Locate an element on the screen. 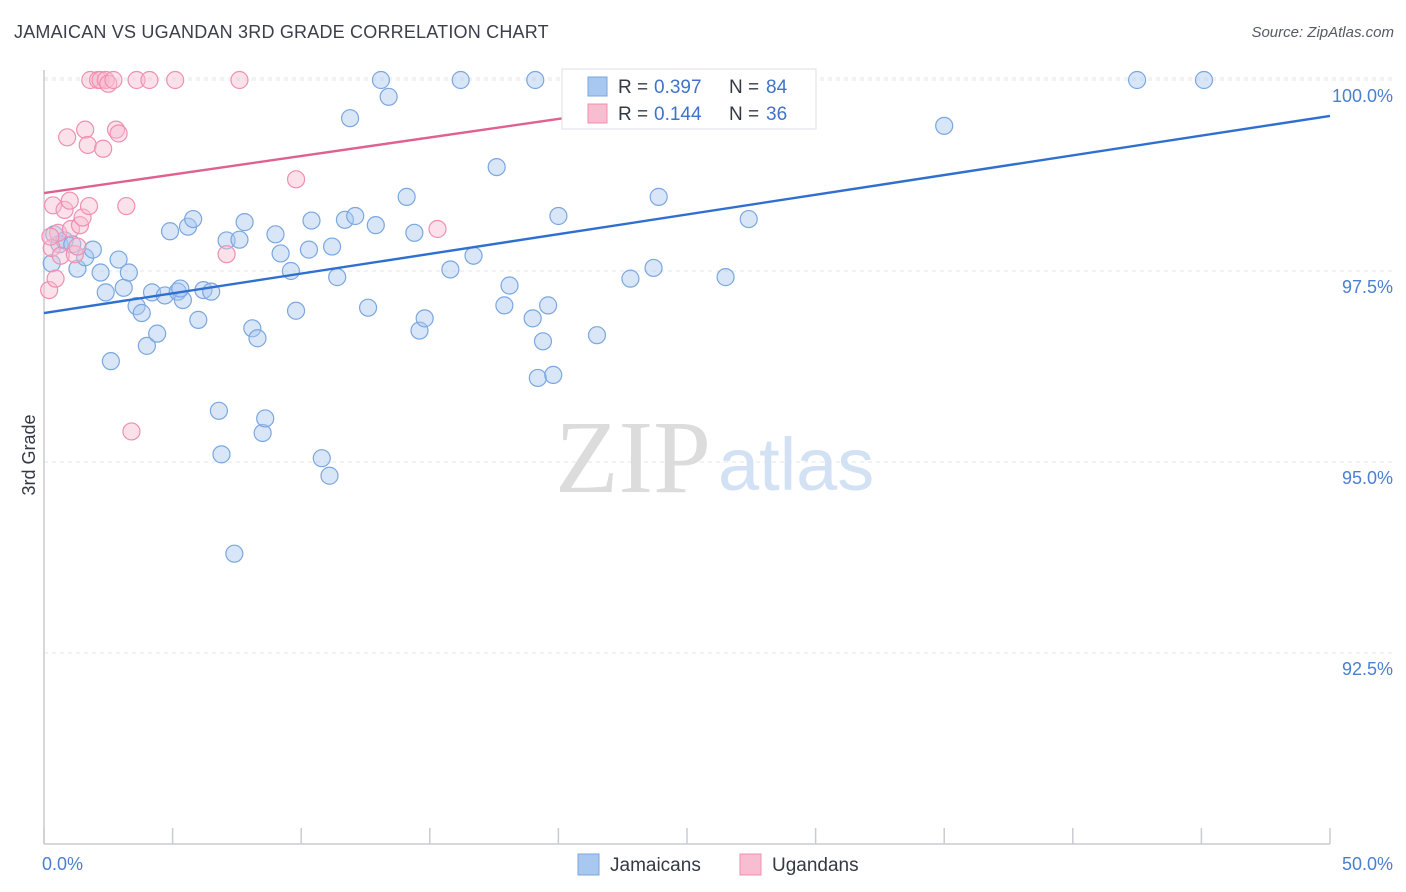 This screenshot has width=1406, height=892. series-ugandans is located at coordinates (243, 255).